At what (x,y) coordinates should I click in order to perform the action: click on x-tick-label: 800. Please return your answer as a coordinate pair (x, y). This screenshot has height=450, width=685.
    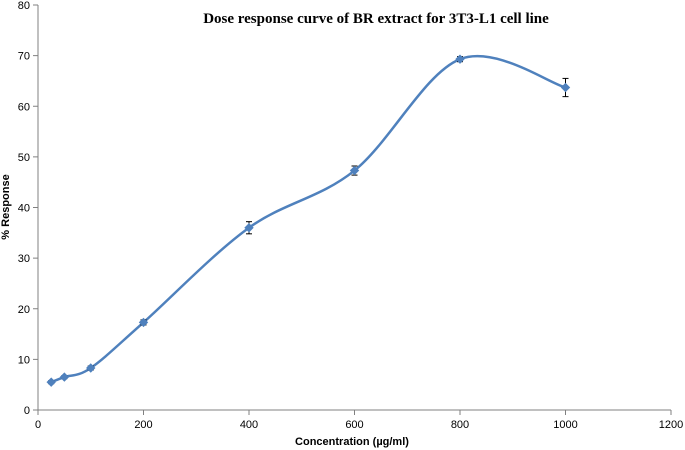
    Looking at the image, I should click on (460, 425).